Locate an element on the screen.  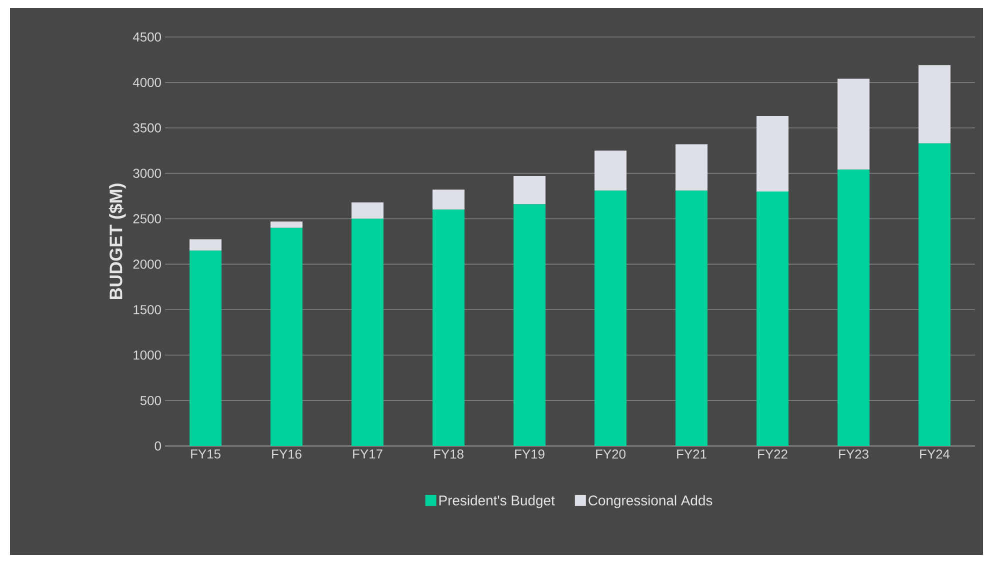
x-tick-label: FY24 is located at coordinates (935, 454).